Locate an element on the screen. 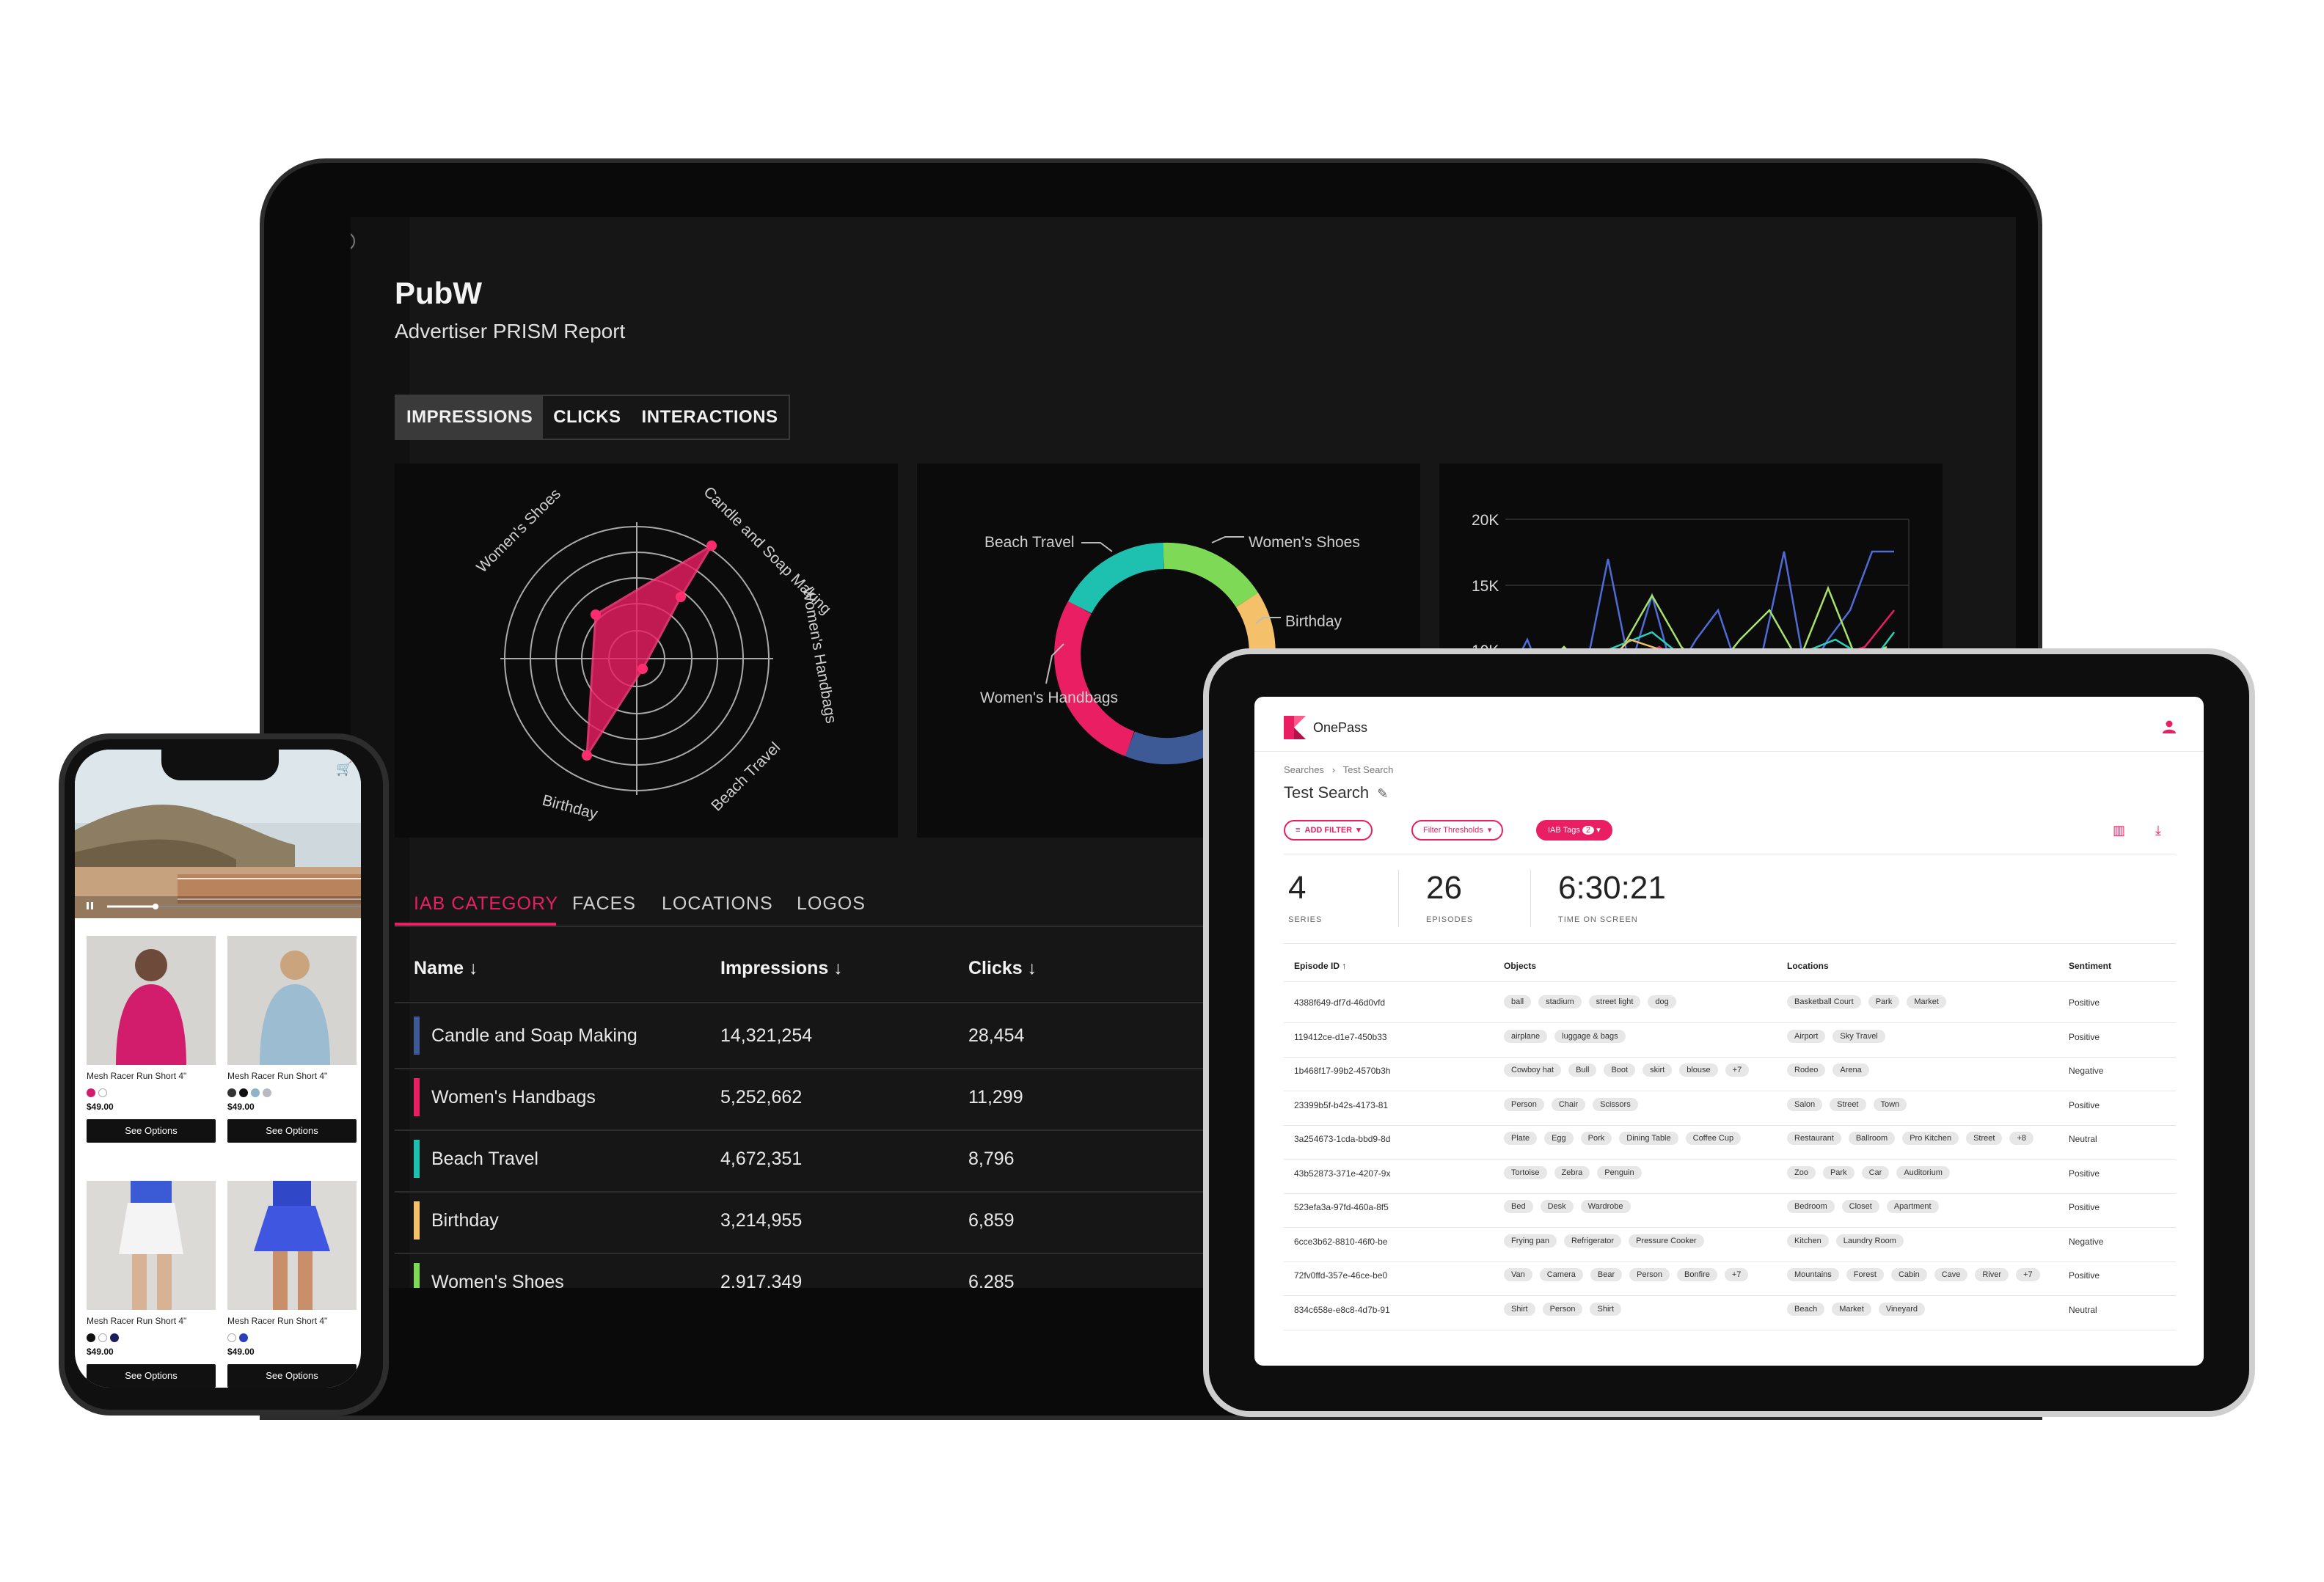 This screenshot has height=1582, width=2324. breadcrumb-searches: Searches is located at coordinates (1304, 769).